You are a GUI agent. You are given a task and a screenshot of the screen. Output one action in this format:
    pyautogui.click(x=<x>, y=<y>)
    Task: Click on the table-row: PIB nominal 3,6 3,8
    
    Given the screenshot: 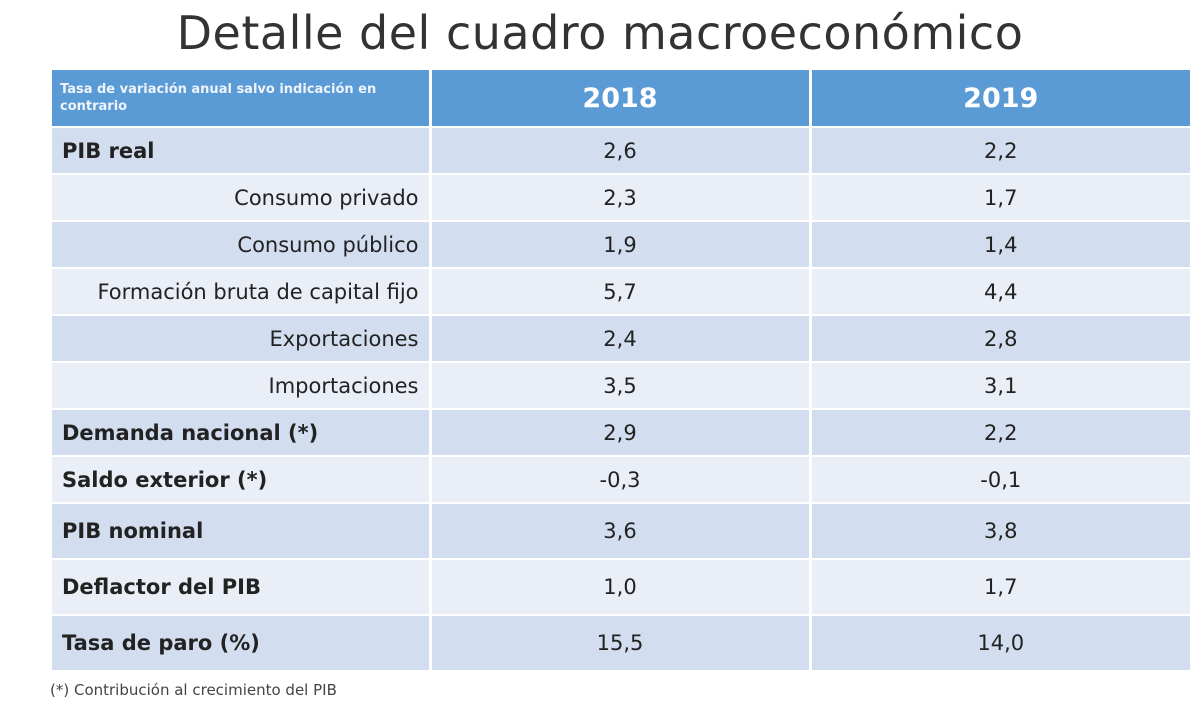 What is the action you would take?
    pyautogui.click(x=621, y=531)
    